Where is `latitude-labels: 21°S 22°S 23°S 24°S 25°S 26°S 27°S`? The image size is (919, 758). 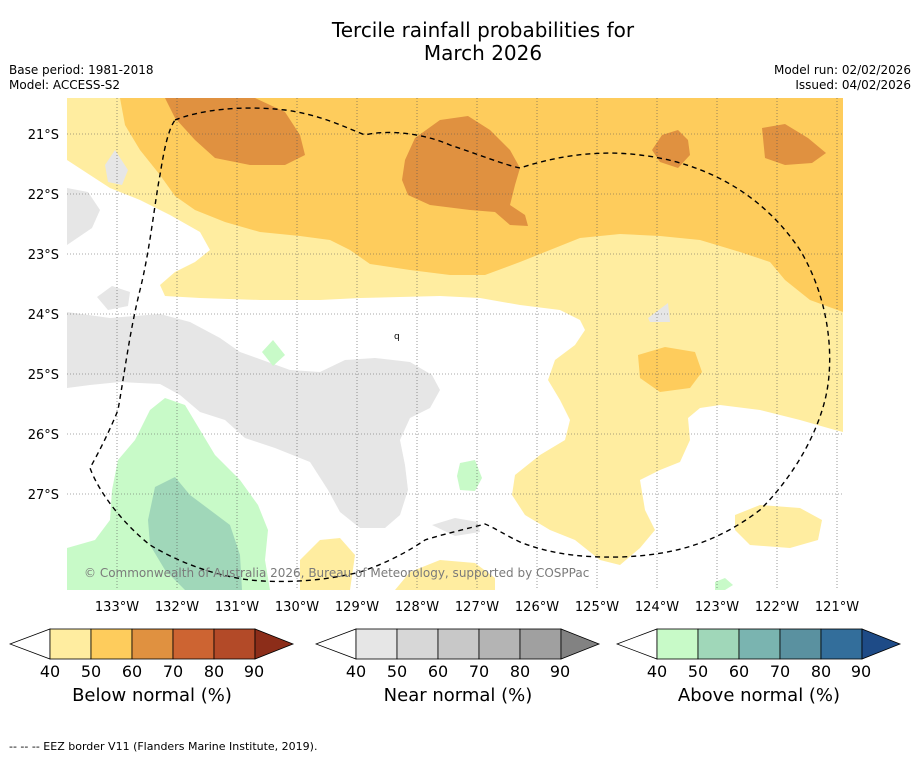 latitude-labels: 21°S 22°S 23°S 24°S 25°S 26°S 27°S is located at coordinates (43, 315).